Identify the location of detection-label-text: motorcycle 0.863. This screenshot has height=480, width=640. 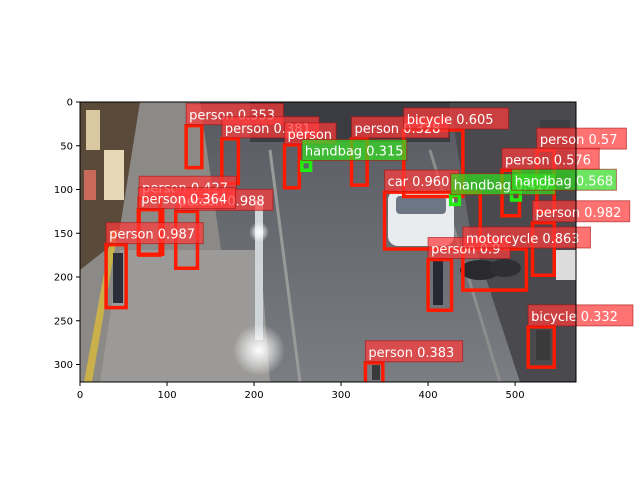
(523, 239).